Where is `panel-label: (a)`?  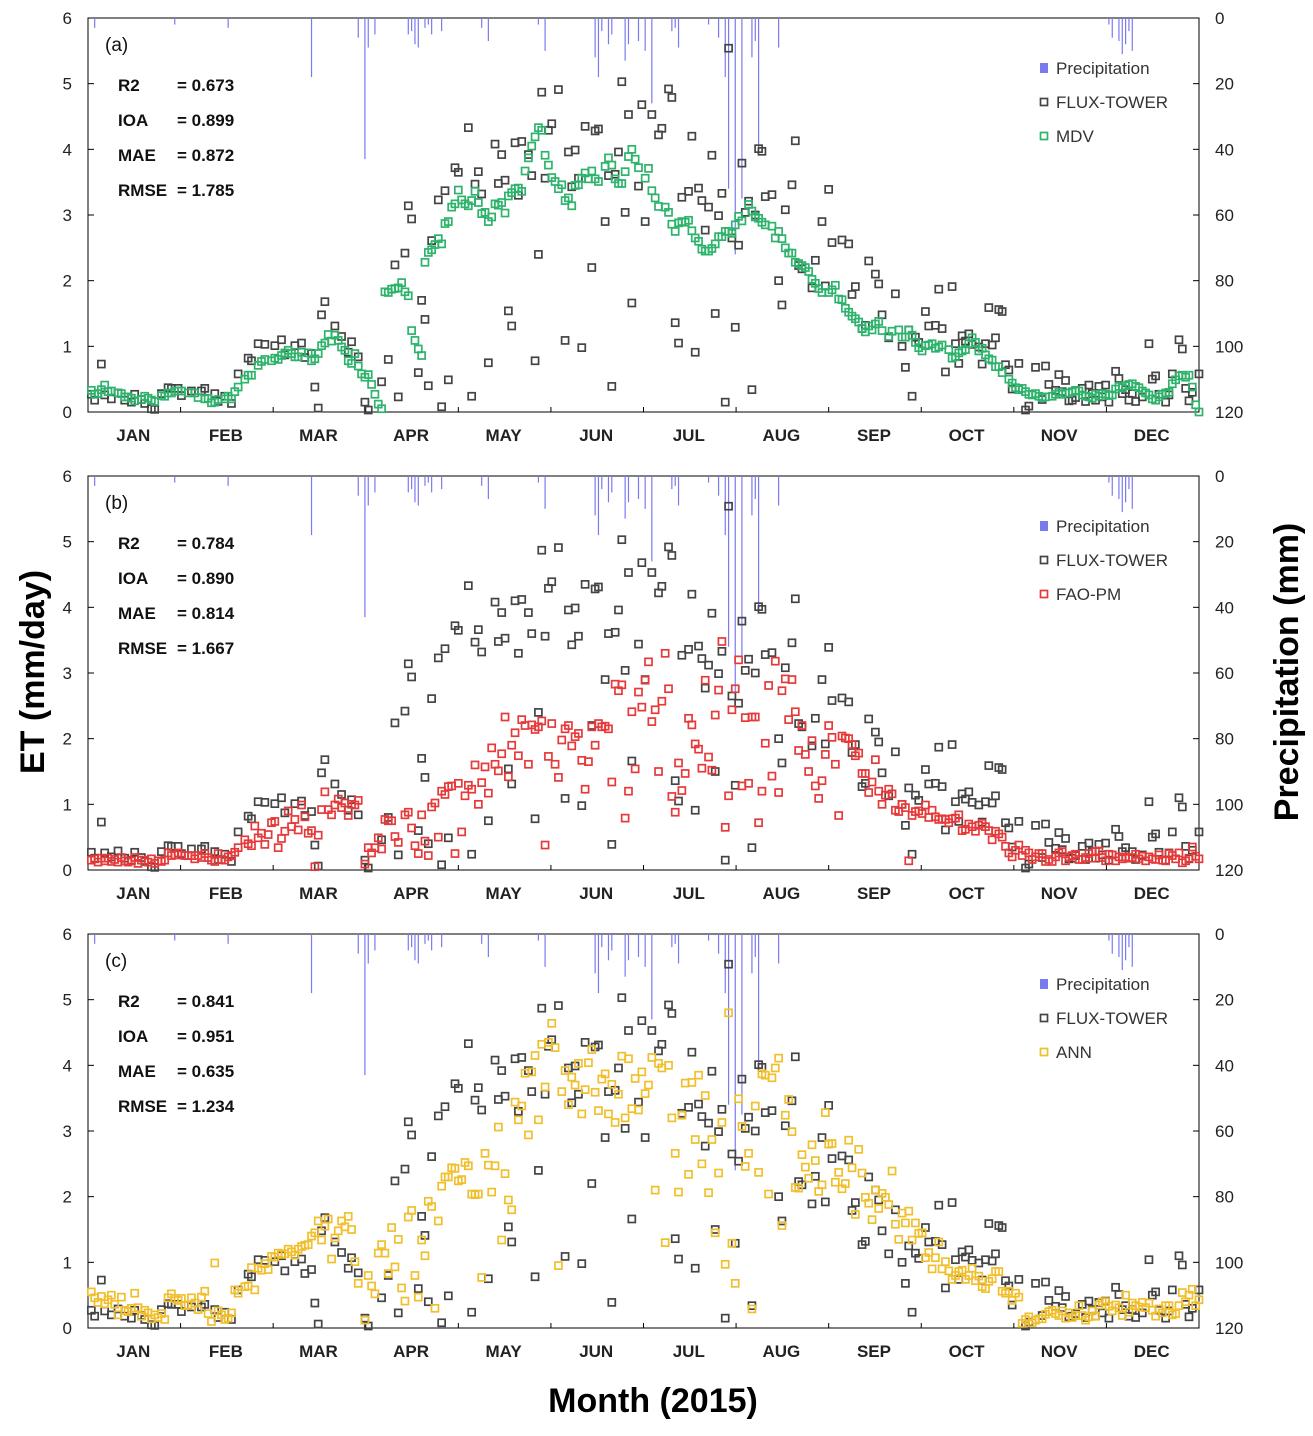 panel-label: (a) is located at coordinates (116, 45).